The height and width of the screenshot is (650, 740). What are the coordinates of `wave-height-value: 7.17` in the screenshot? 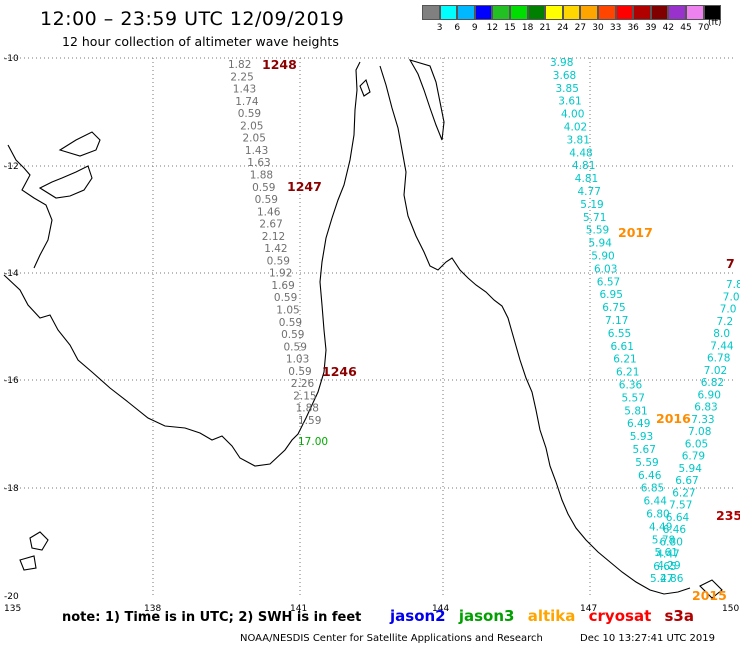 It's located at (616, 321).